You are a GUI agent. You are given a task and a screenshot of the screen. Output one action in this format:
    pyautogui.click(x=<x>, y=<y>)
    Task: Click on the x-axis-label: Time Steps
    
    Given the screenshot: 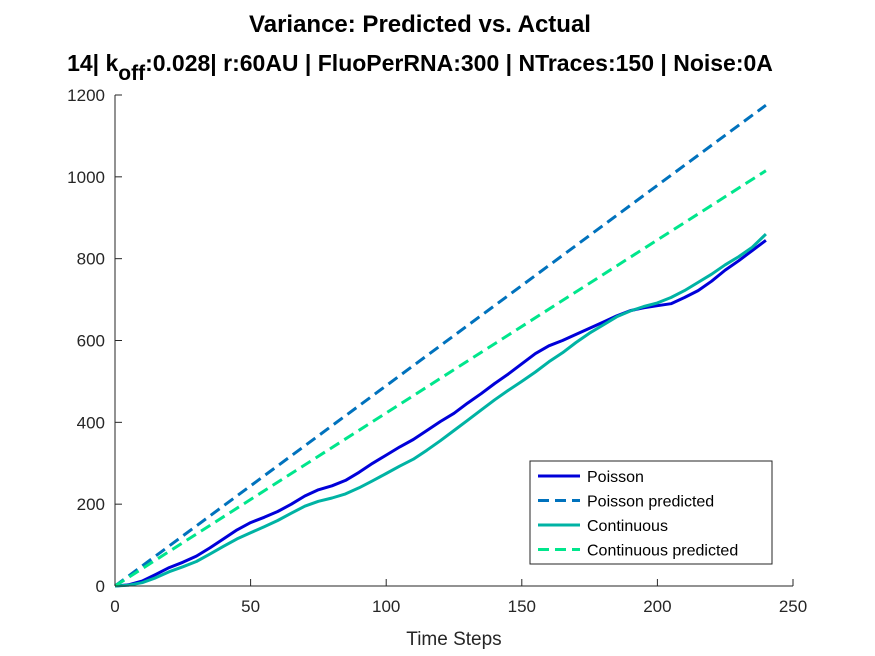 What is the action you would take?
    pyautogui.click(x=453, y=639)
    